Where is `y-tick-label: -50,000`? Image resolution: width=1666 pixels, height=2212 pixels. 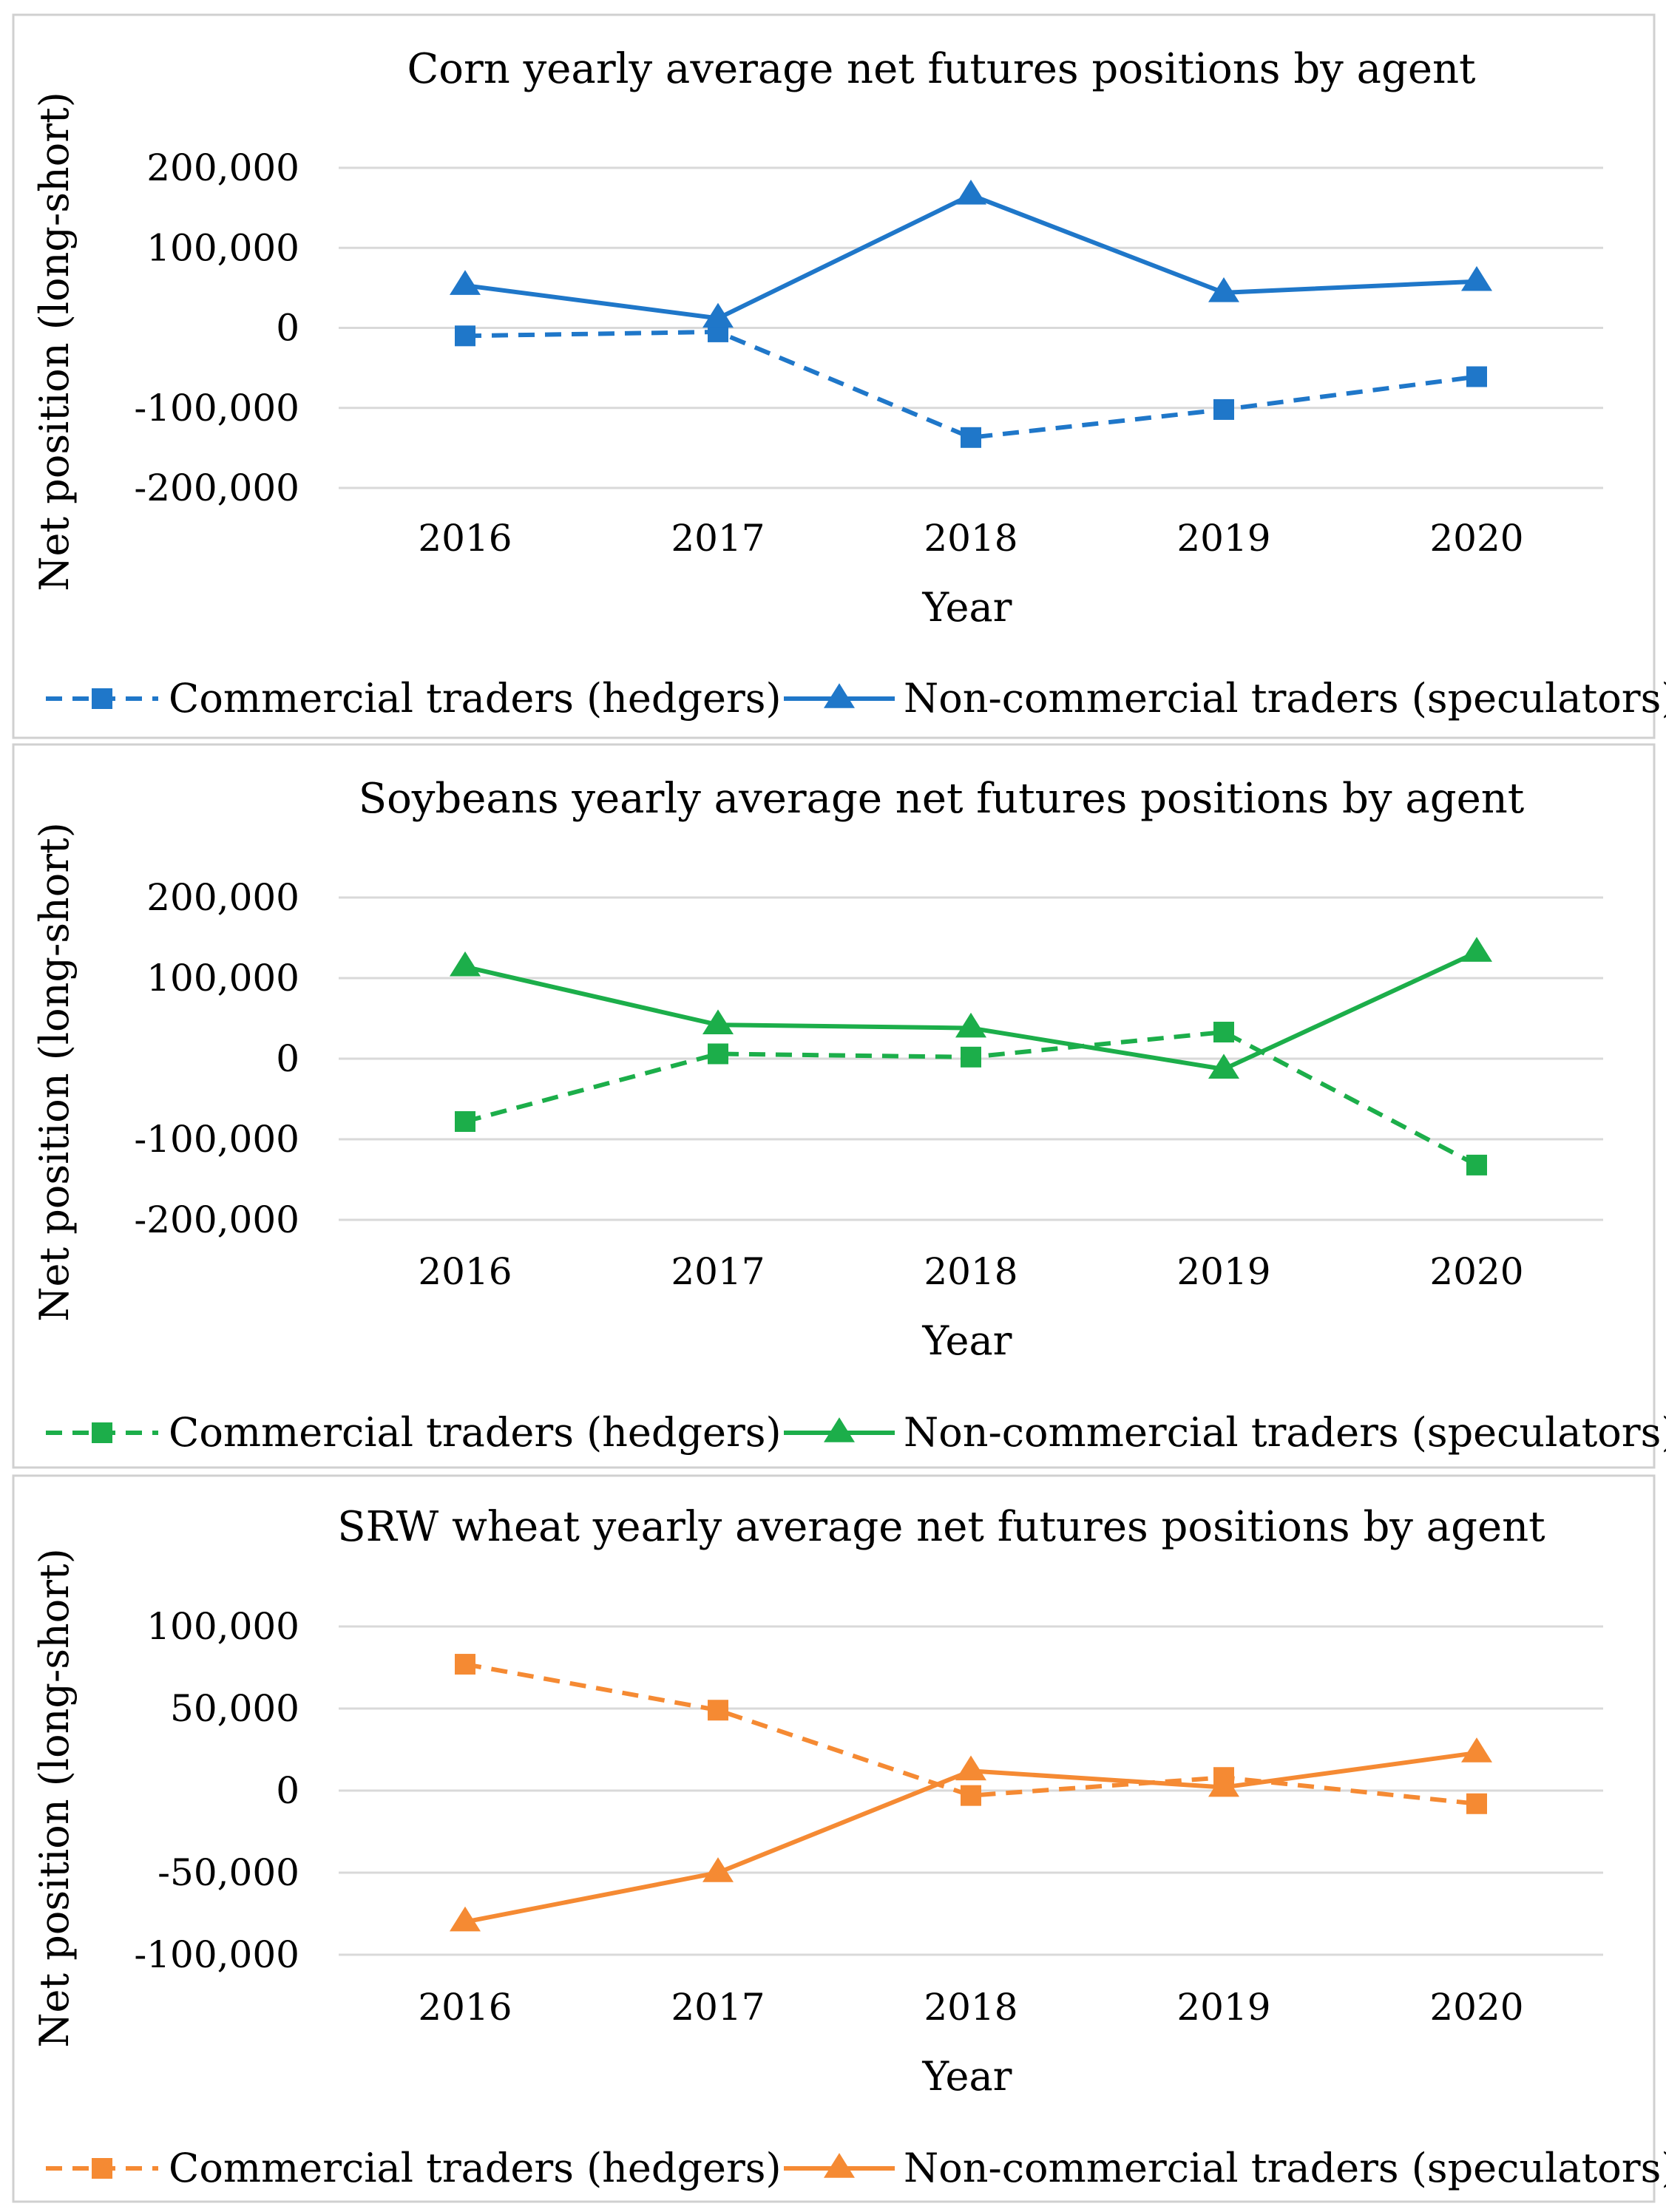 y-tick-label: -50,000 is located at coordinates (228, 1872).